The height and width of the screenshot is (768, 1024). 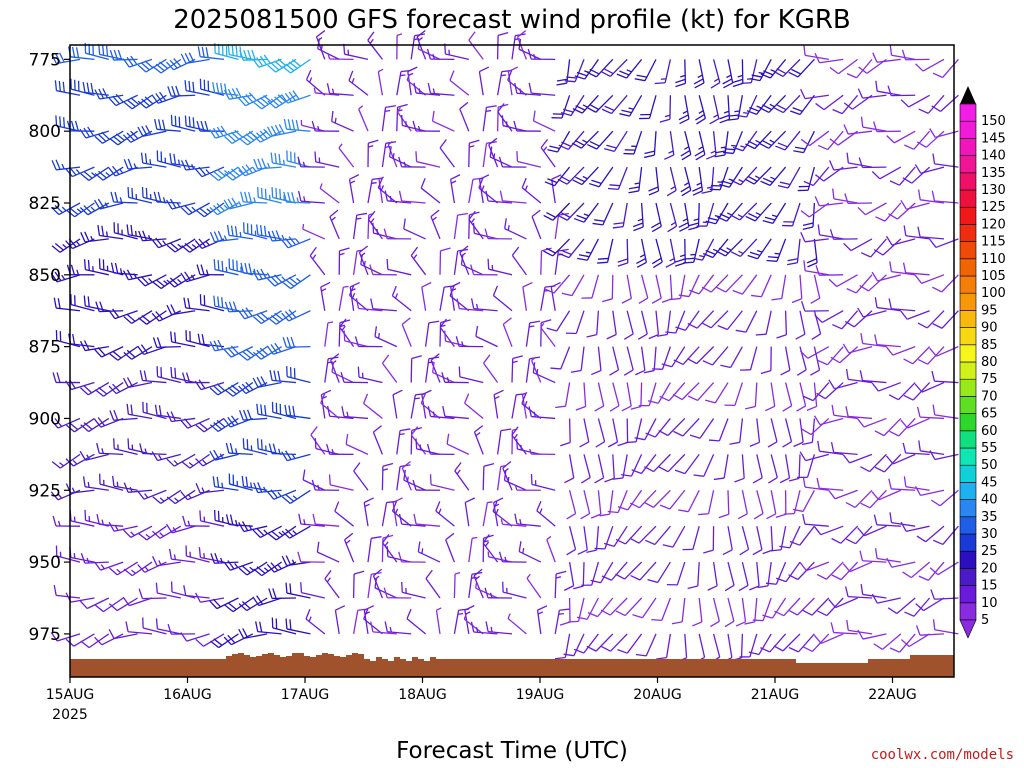 What do you see at coordinates (993, 121) in the screenshot?
I see `colorbar-label: 150` at bounding box center [993, 121].